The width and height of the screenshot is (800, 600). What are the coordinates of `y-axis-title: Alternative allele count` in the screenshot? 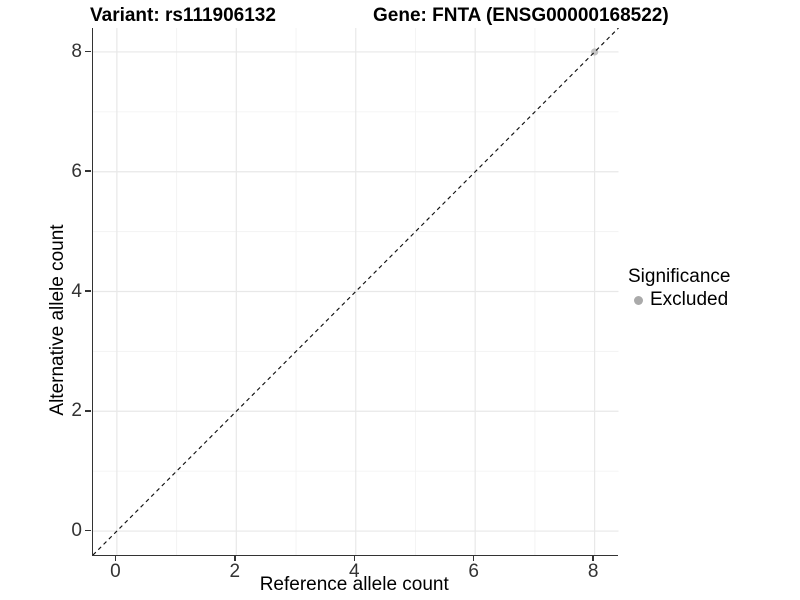 It's located at (57, 320).